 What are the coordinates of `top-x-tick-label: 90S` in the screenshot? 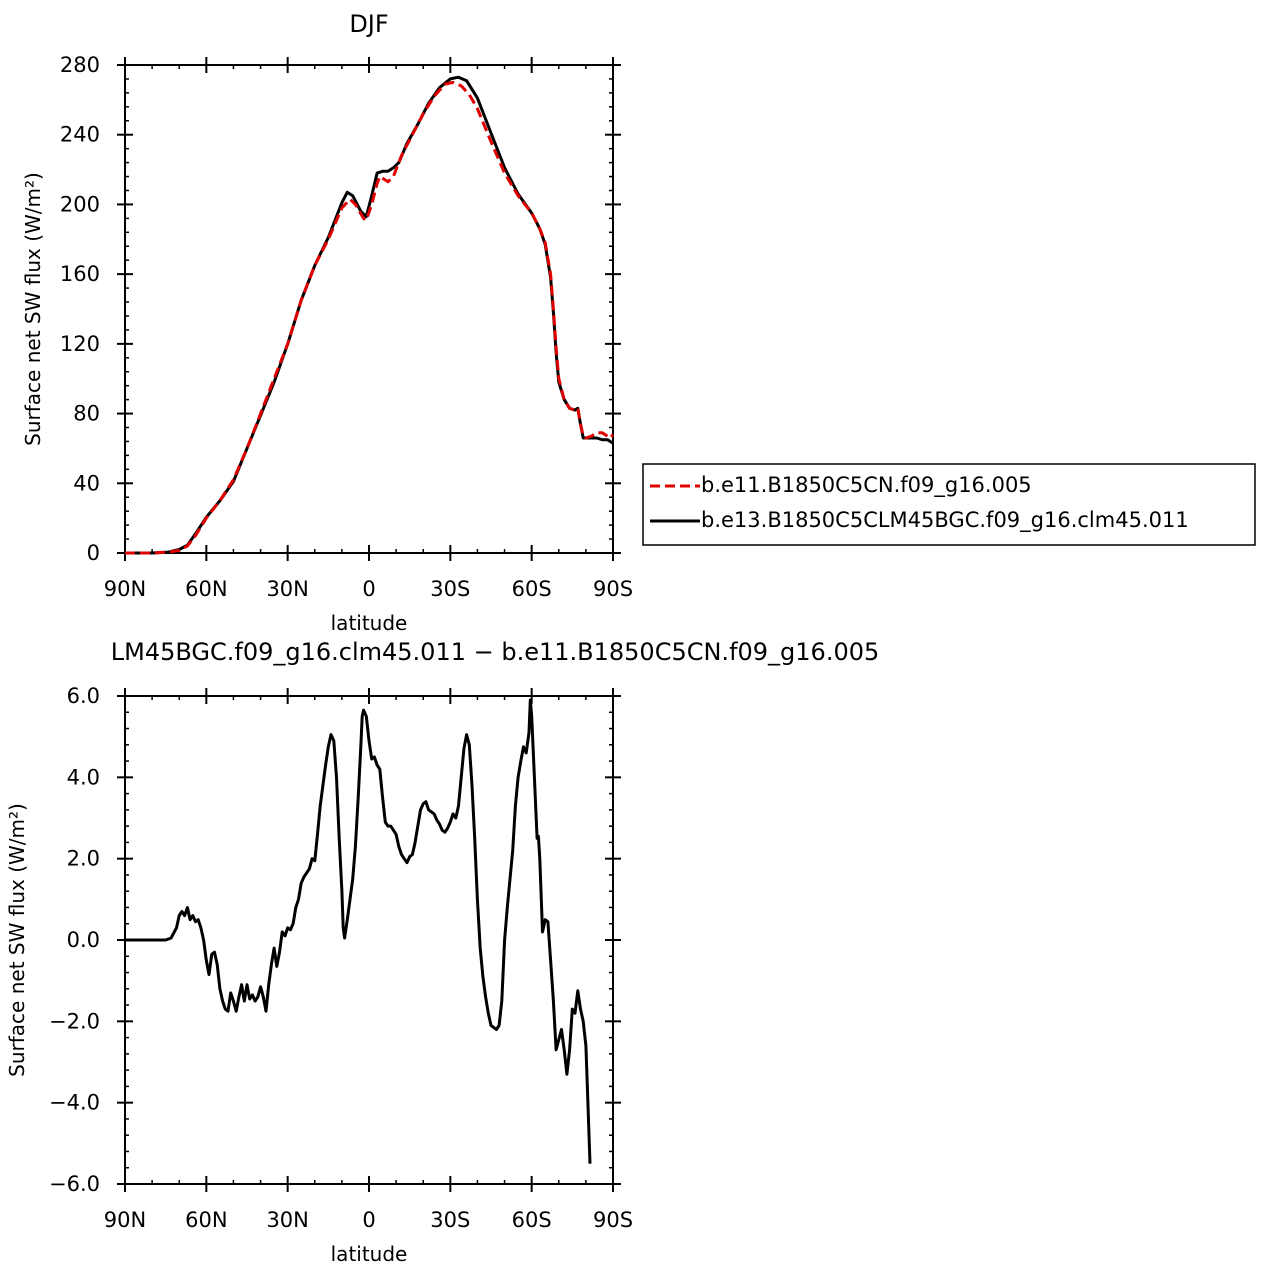 It's located at (613, 589).